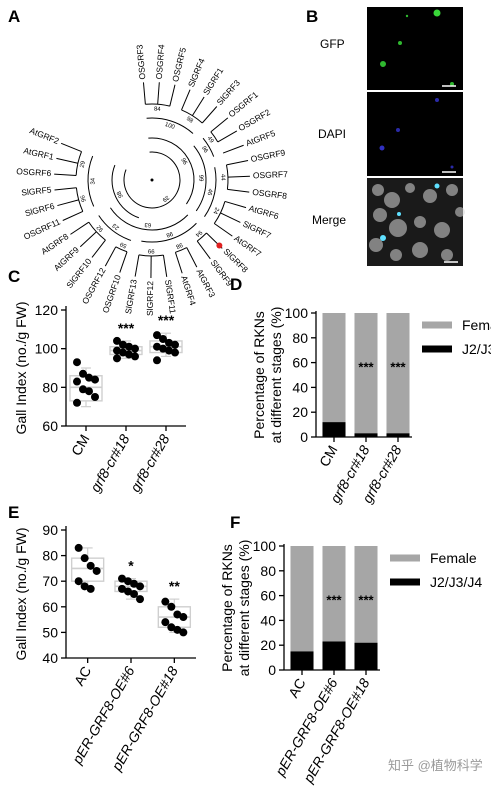  I want to click on bootstrap-value: 84, so click(158, 110).